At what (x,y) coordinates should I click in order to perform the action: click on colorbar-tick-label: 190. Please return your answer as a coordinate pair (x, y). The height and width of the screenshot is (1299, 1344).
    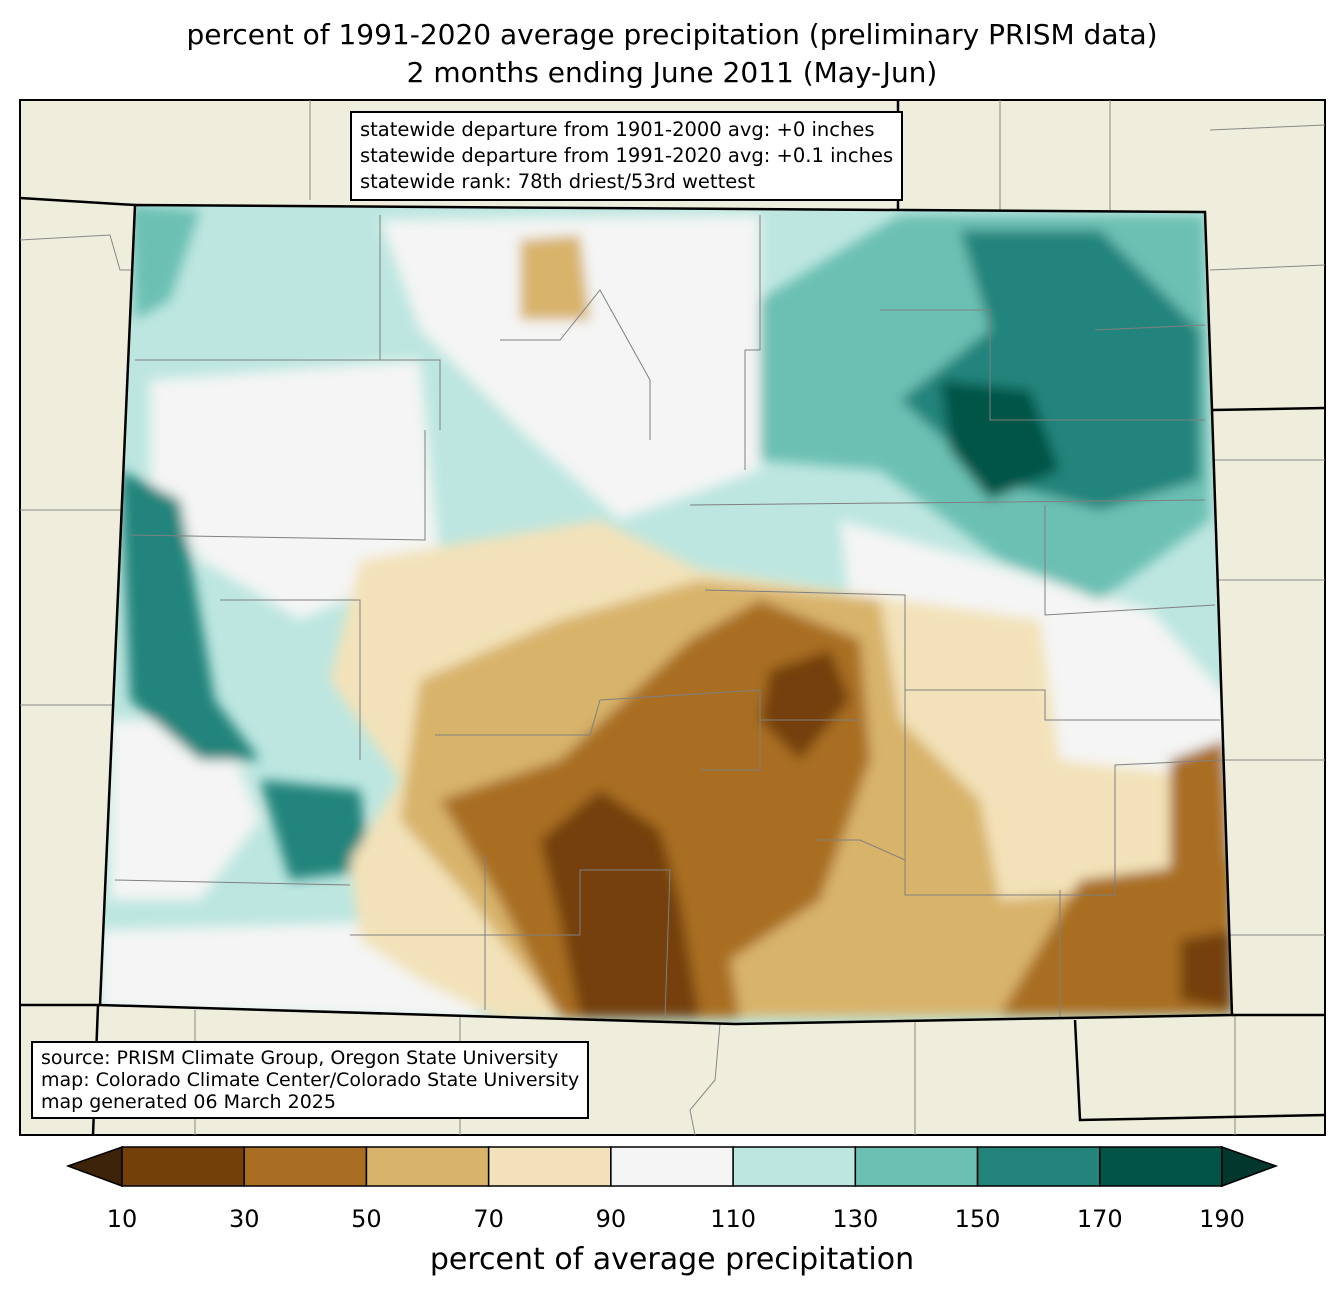
    Looking at the image, I should click on (1222, 1219).